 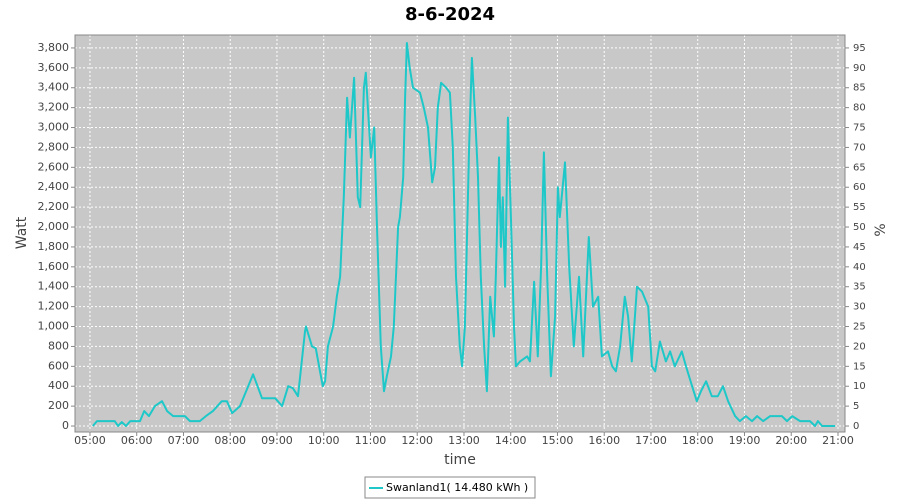 I want to click on x-tick-label: 07:00, so click(x=184, y=440).